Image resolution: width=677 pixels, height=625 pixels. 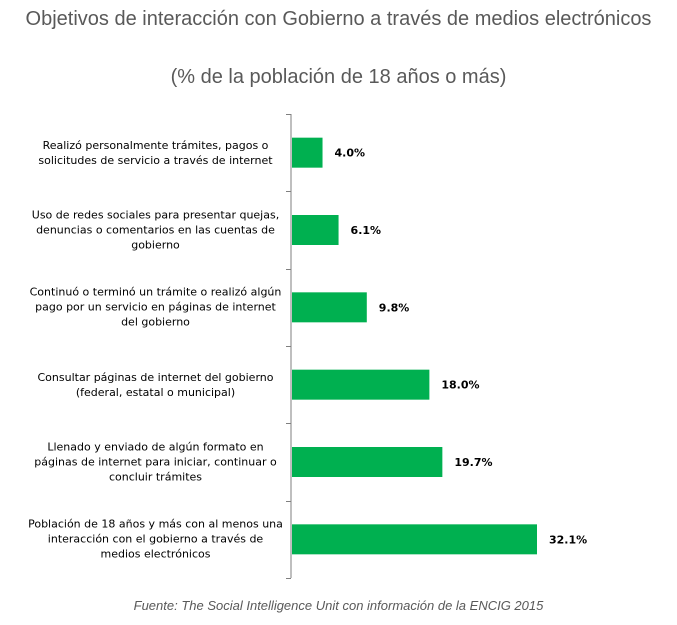 What do you see at coordinates (460, 385) in the screenshot?
I see `data-label: 18.0%` at bounding box center [460, 385].